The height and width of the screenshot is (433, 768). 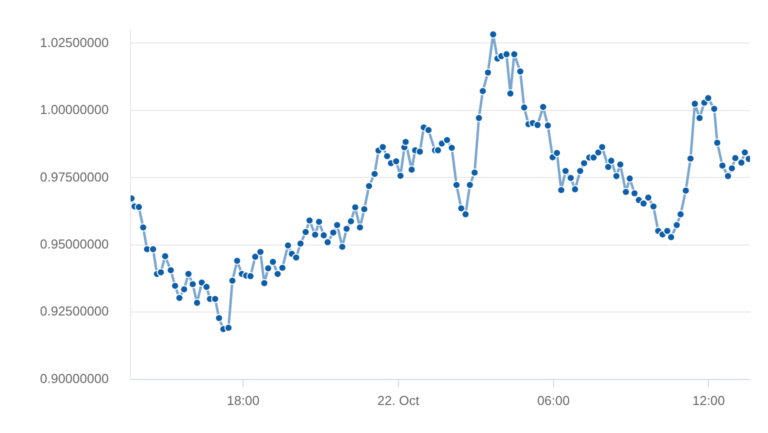 What do you see at coordinates (243, 400) in the screenshot?
I see `x-tick-label: 18:00` at bounding box center [243, 400].